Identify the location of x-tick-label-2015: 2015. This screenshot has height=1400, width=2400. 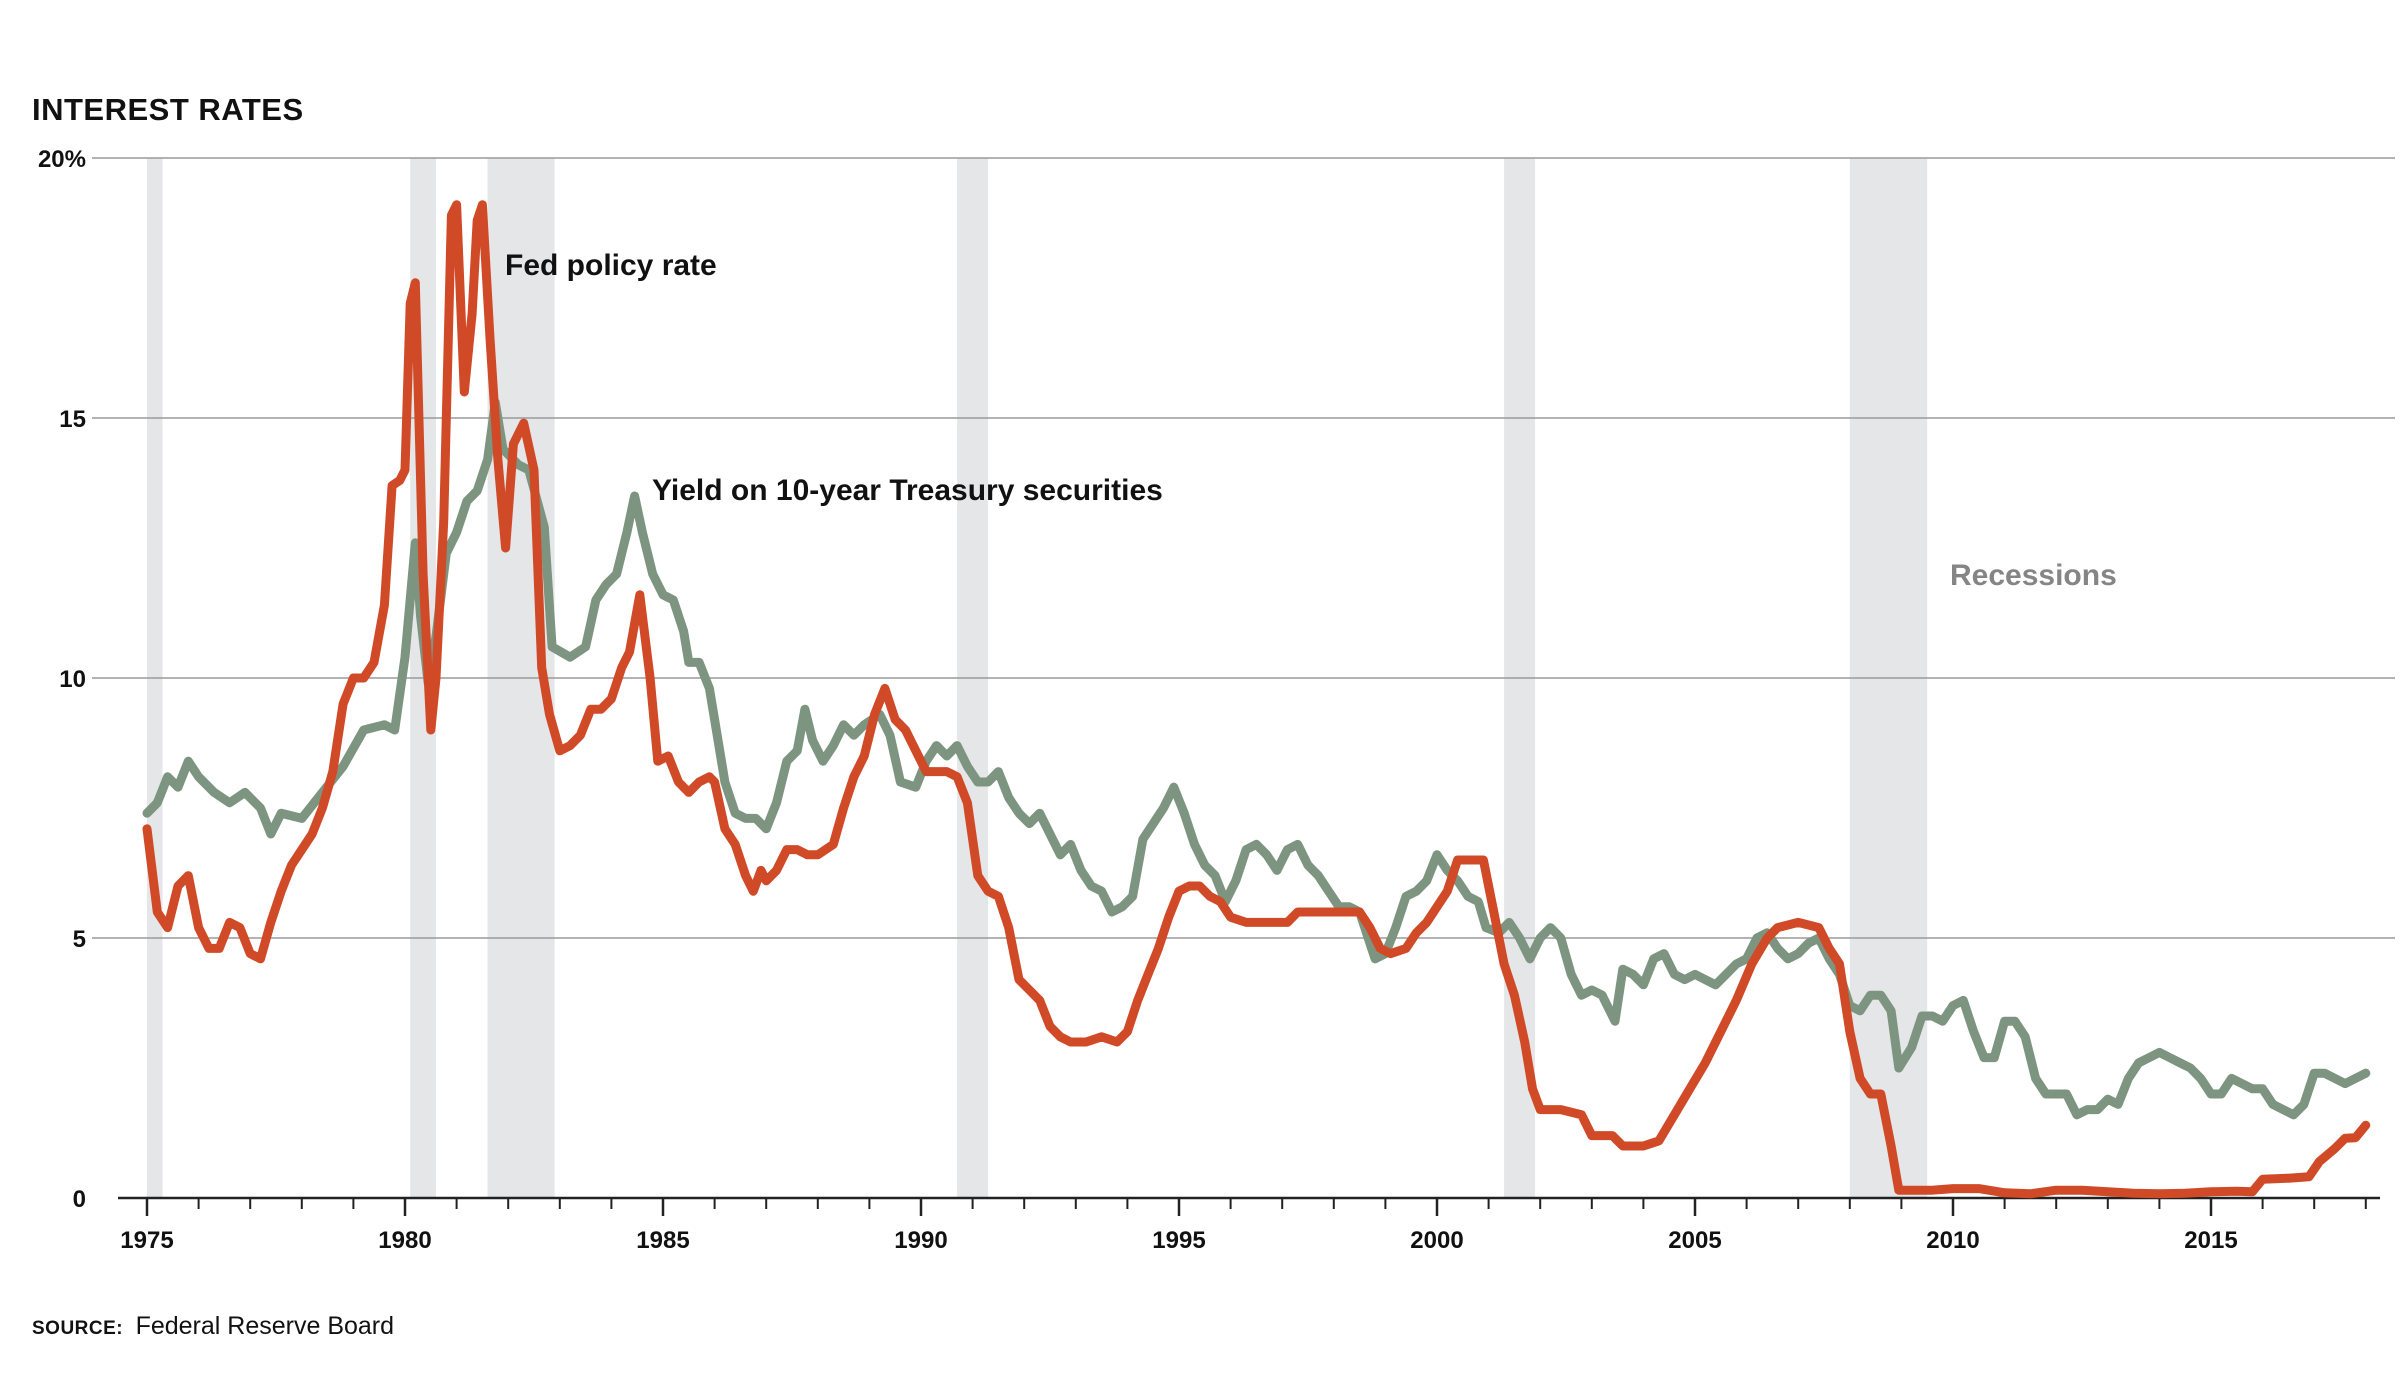
(2210, 1240).